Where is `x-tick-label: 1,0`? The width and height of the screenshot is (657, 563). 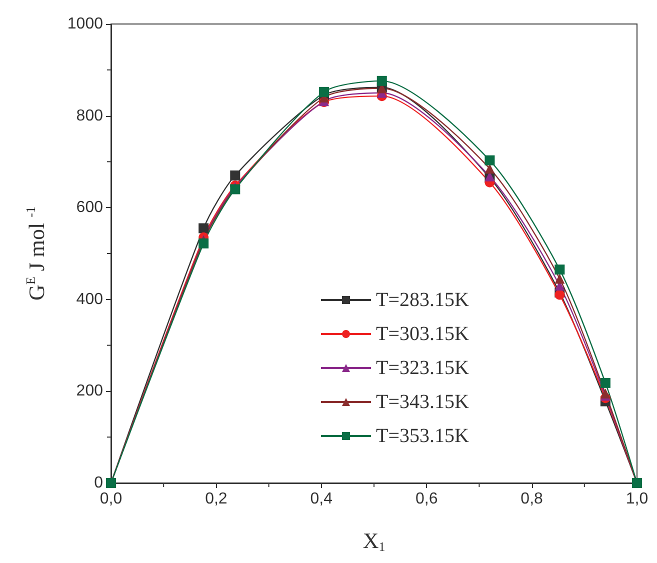 x-tick-label: 1,0 is located at coordinates (637, 499).